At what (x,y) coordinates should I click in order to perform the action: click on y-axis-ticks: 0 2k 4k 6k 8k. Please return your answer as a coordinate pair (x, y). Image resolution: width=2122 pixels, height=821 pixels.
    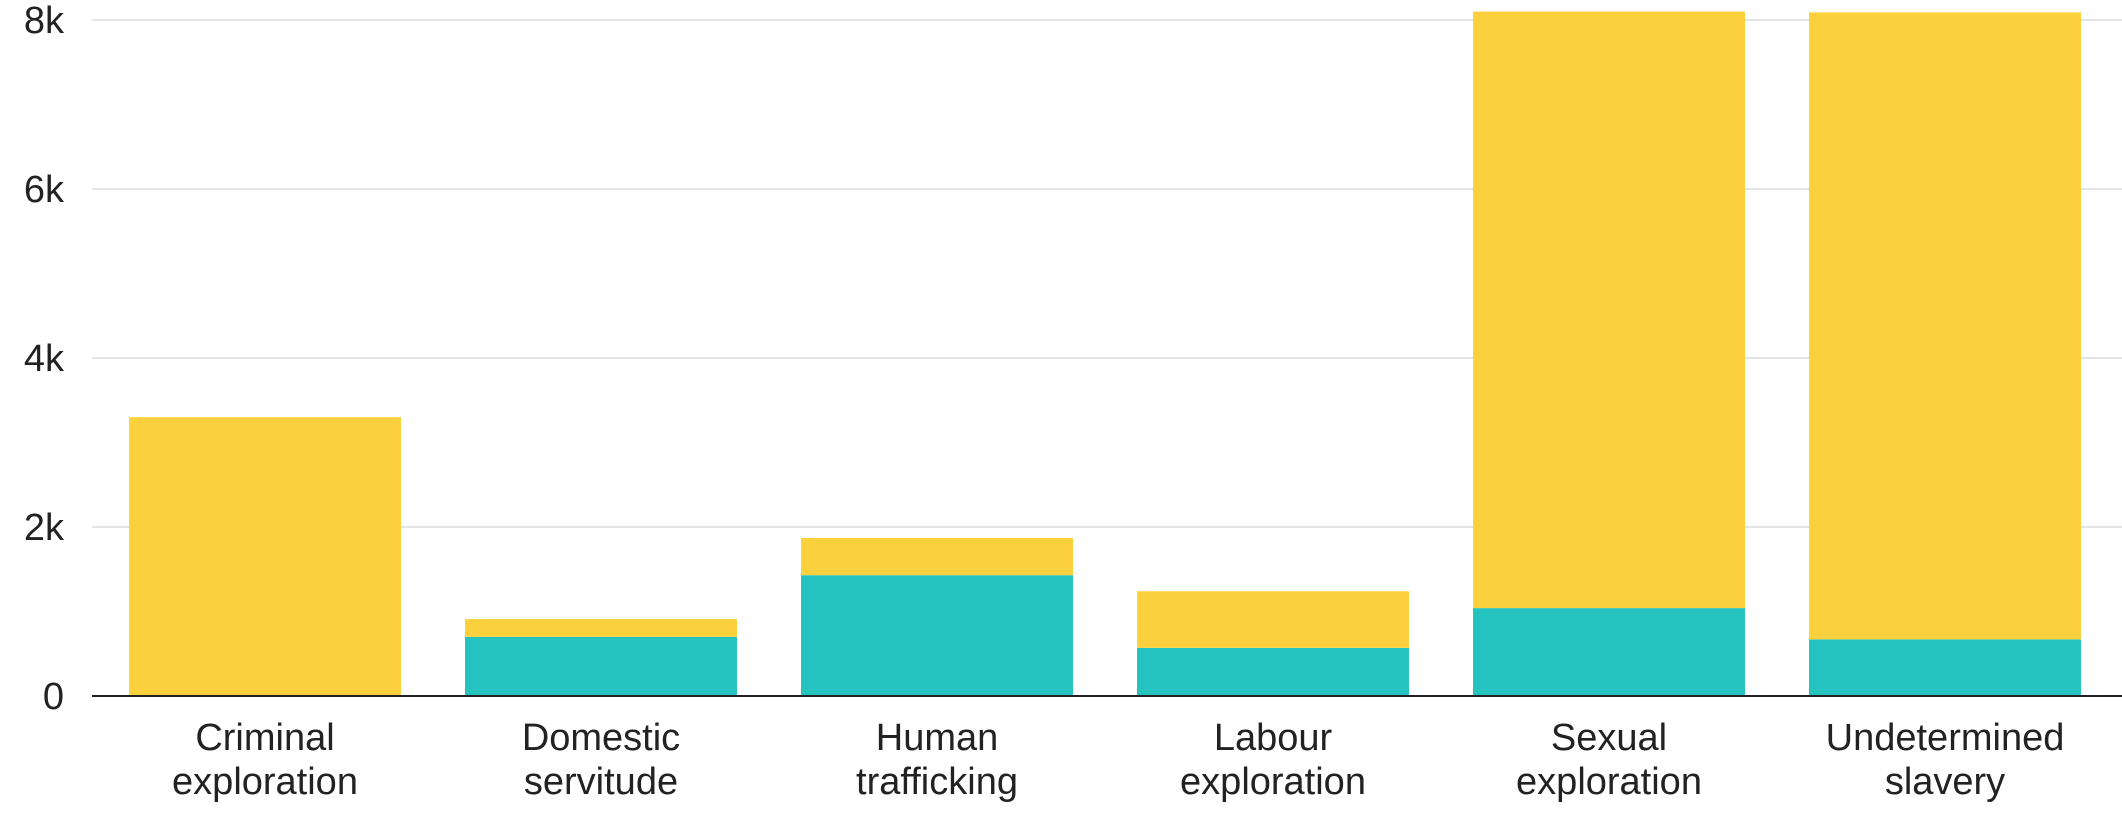
    Looking at the image, I should click on (44, 359).